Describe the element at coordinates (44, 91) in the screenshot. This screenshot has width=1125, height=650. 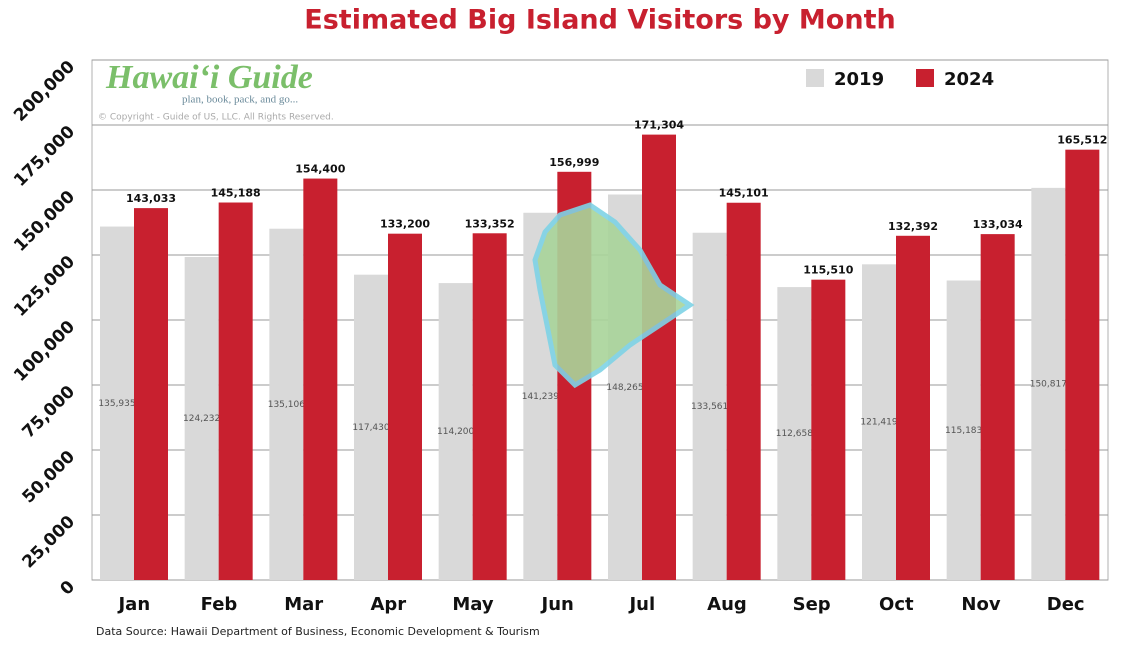
I see `y-tick-label: 200,000` at that location.